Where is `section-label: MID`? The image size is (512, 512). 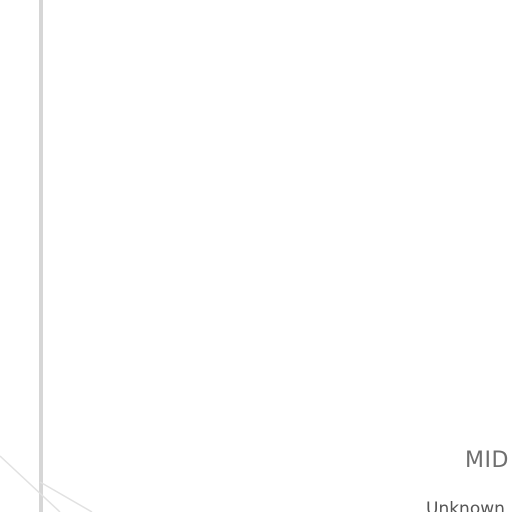 section-label: MID is located at coordinates (487, 460).